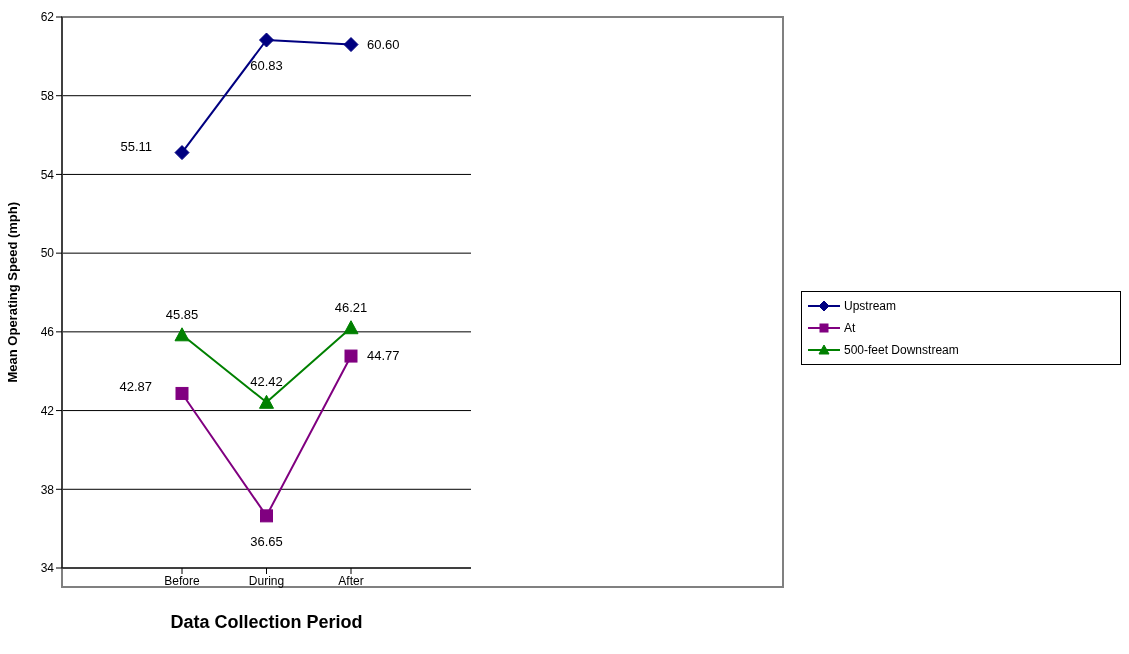  What do you see at coordinates (182, 314) in the screenshot?
I see `text: 45.85` at bounding box center [182, 314].